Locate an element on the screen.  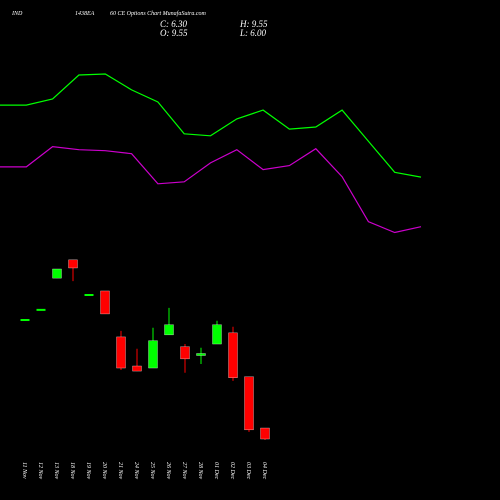
title-text: 60 CE Options Chart MunafaSutra.com is located at coordinates (158, 13).